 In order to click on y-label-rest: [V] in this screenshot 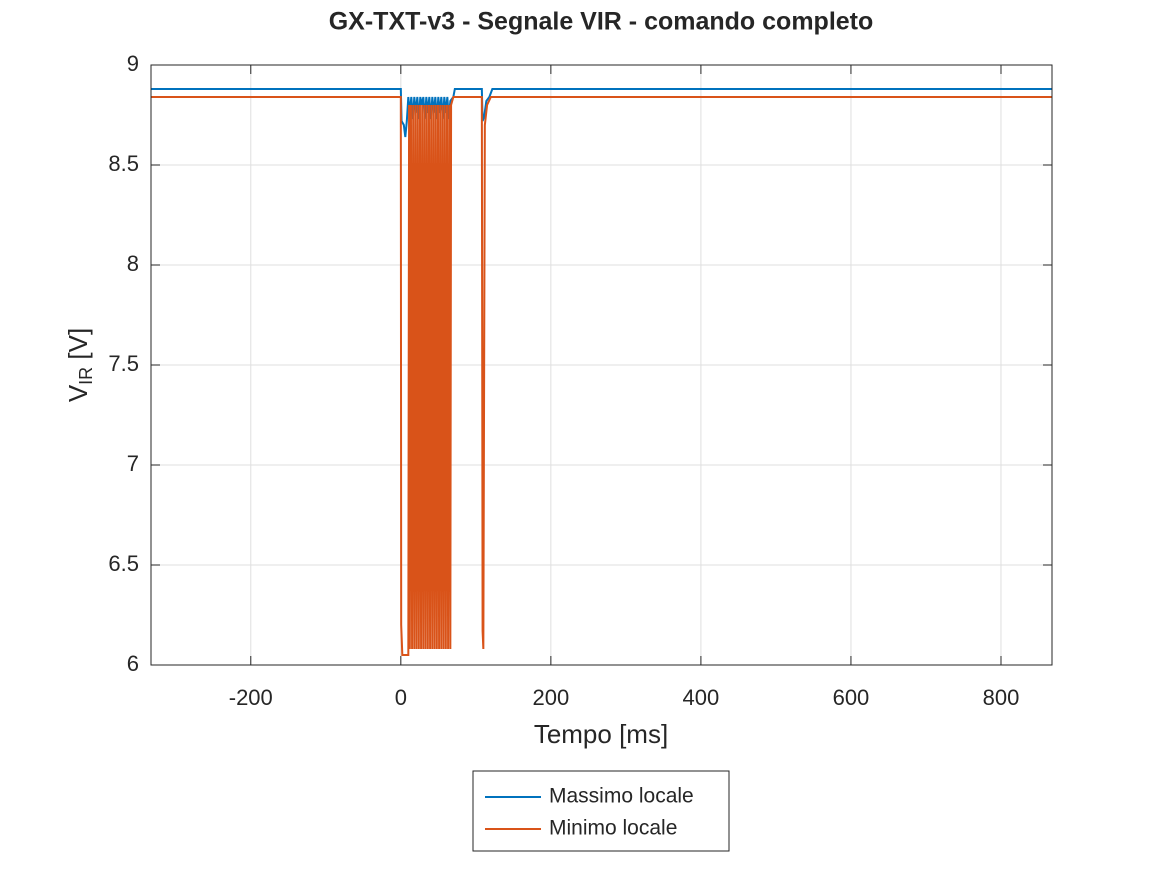, I will do `click(78, 347)`.